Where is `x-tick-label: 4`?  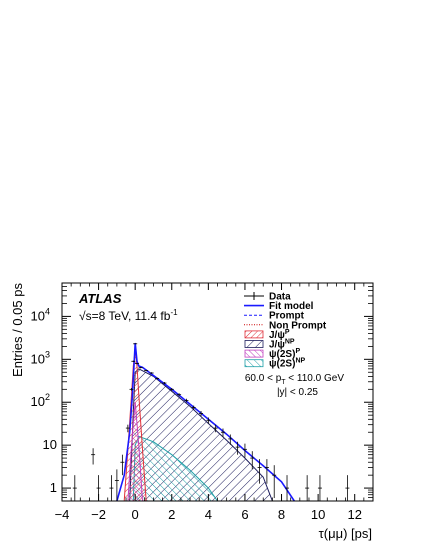 x-tick-label: 4 is located at coordinates (208, 514).